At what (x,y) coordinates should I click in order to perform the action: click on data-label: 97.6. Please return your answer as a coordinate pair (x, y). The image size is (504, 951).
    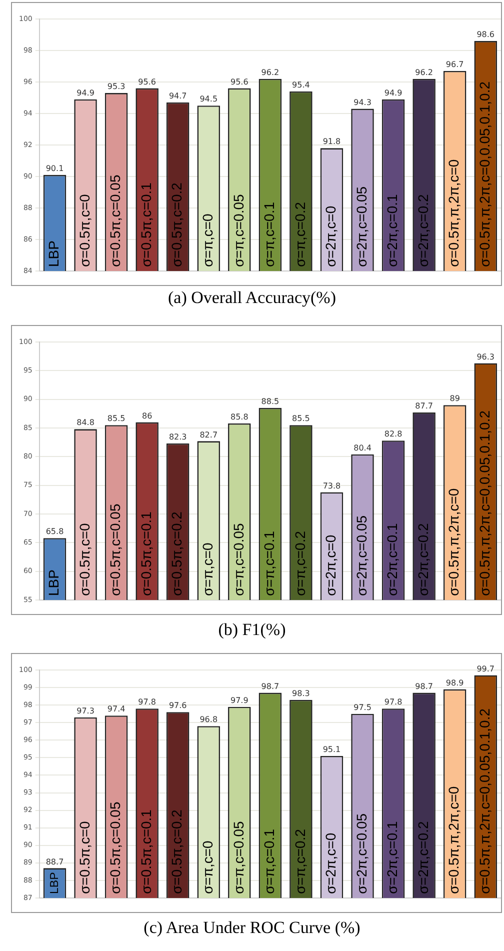
    Looking at the image, I should click on (177, 705).